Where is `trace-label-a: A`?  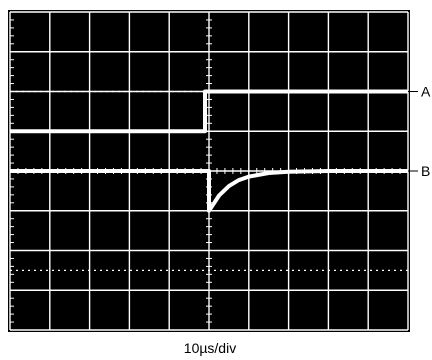
trace-label-a: A is located at coordinates (426, 92).